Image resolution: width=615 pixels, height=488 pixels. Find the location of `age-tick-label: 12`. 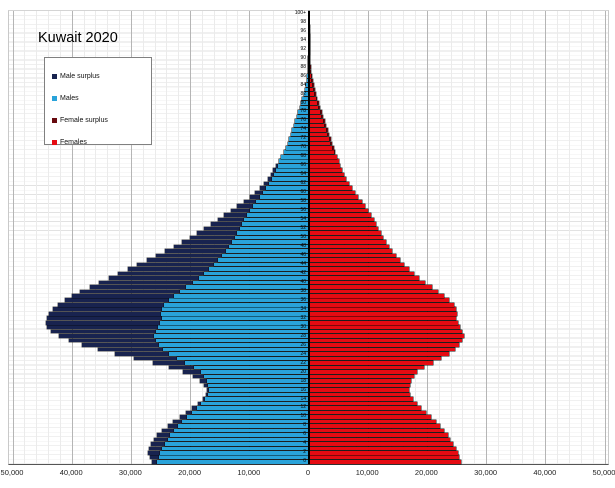

age-tick-label: 12 is located at coordinates (303, 407).